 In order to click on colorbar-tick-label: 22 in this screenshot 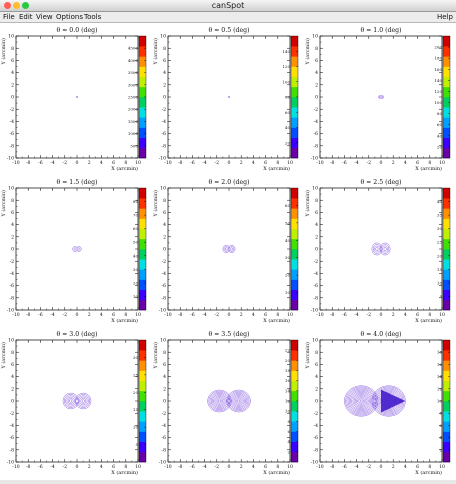, I will do `click(288, 350)`.